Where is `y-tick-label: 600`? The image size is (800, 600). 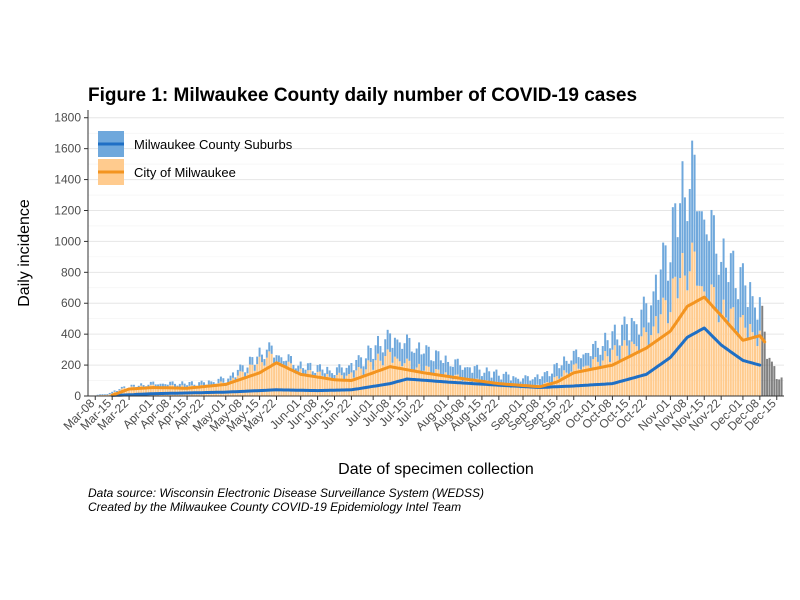
y-tick-label: 600 is located at coordinates (71, 303).